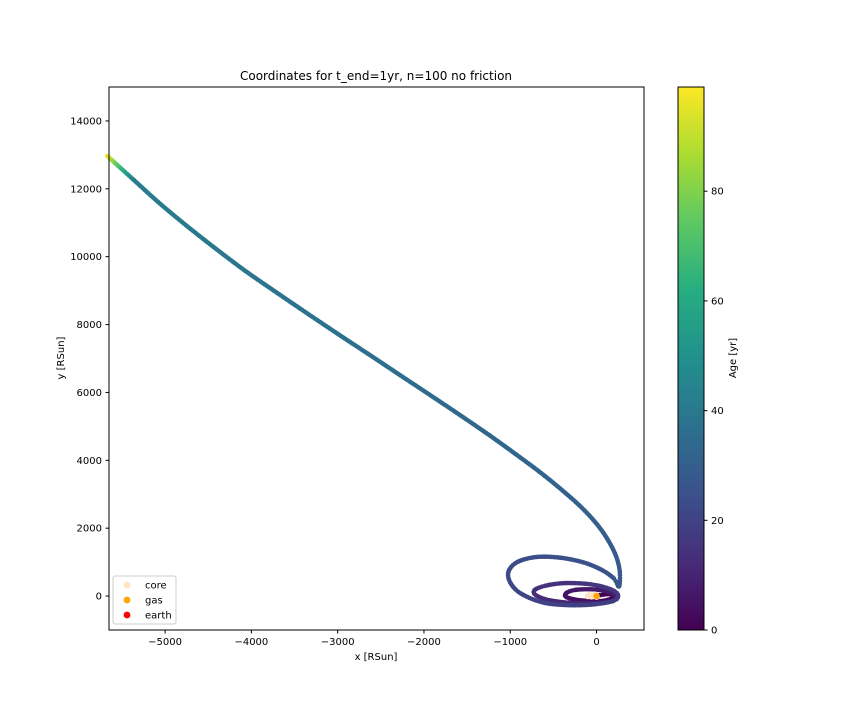  What do you see at coordinates (89, 461) in the screenshot?
I see `y-tick-label: 4000` at bounding box center [89, 461].